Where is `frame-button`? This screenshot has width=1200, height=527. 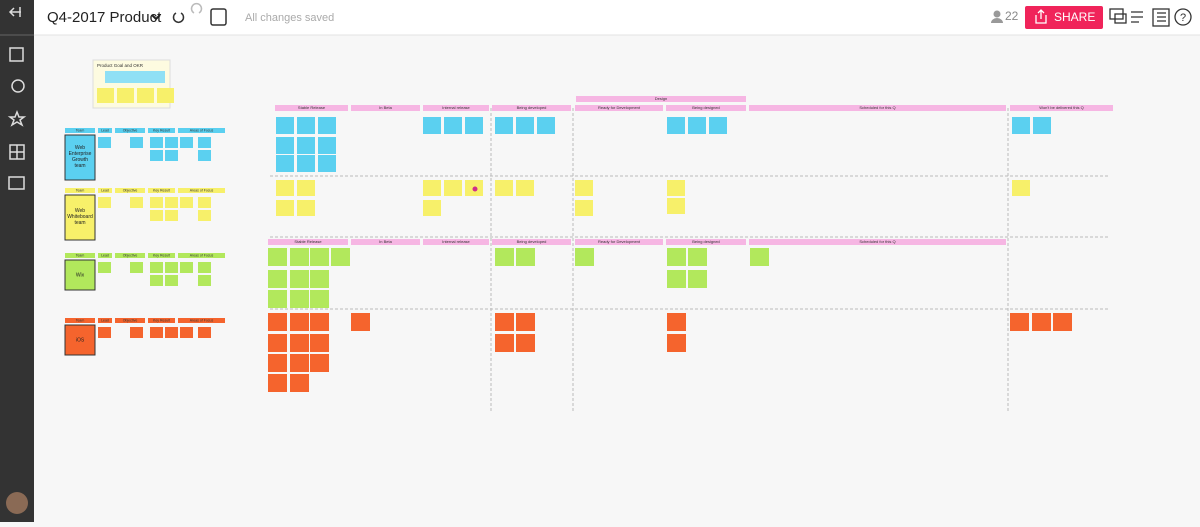
frame-button is located at coordinates (218, 17).